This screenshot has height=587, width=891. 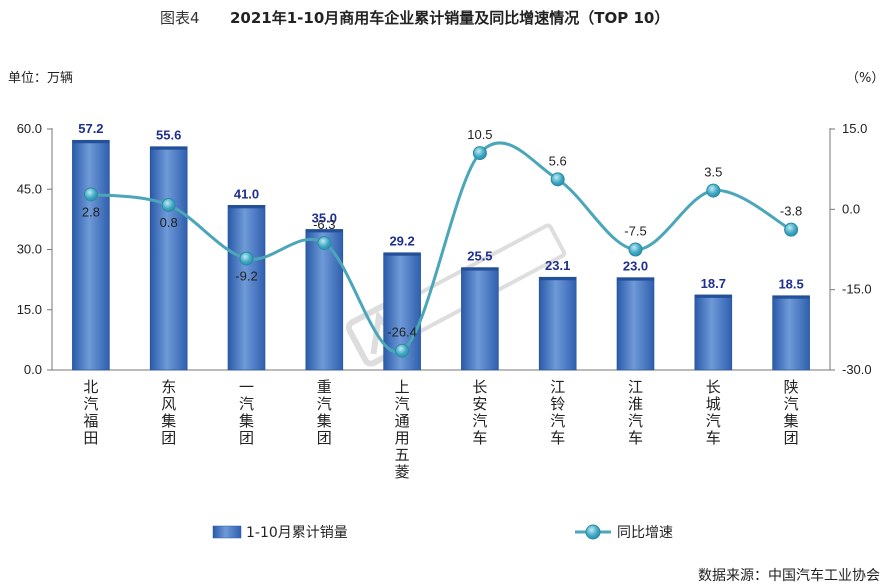 What do you see at coordinates (90, 412) in the screenshot?
I see `category-label: 北汽福田` at bounding box center [90, 412].